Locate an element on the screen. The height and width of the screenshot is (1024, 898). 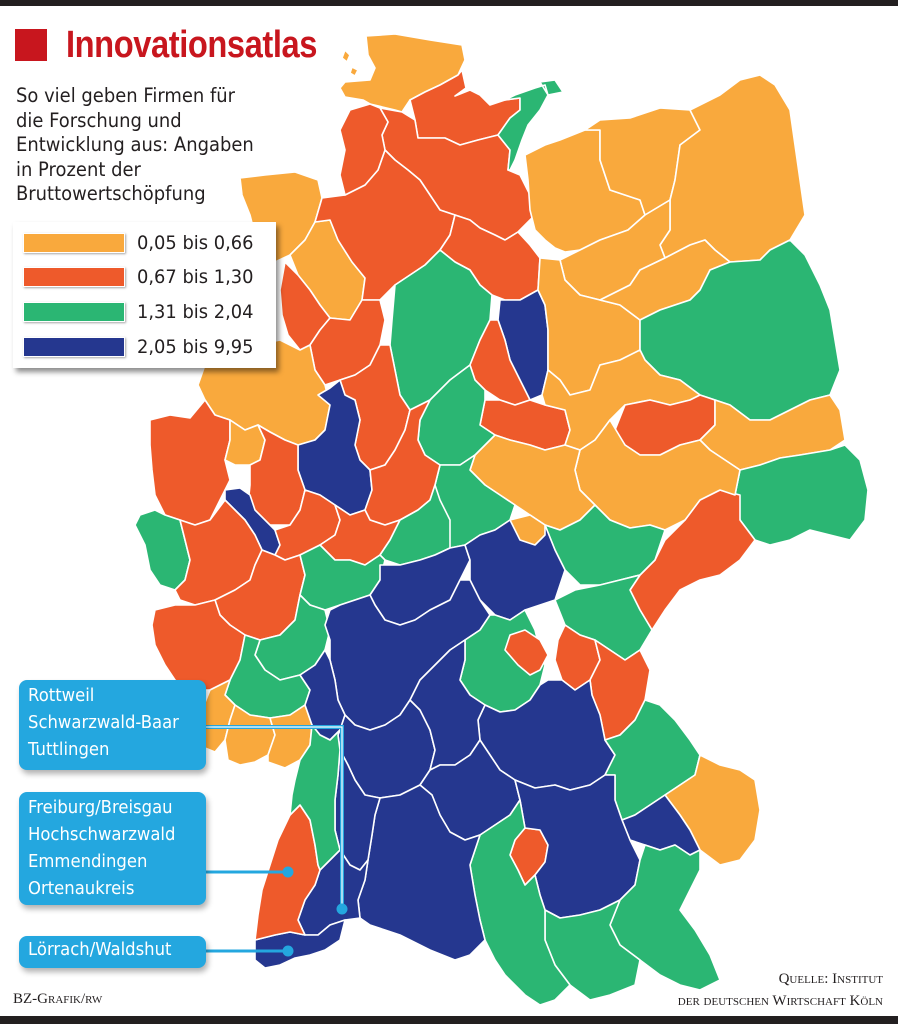
callout-line: Lörrach/Waldshut is located at coordinates (100, 950).